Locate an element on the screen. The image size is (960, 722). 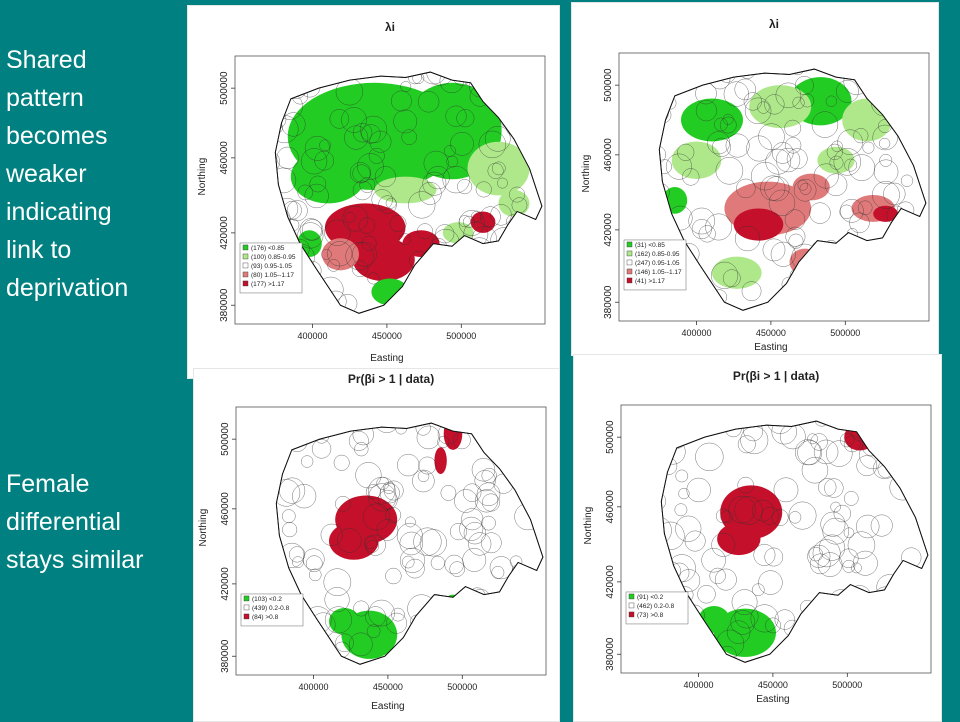
map-legend: (91) <0.2 (462) 0.2-0.8 (73) >0.8 is located at coordinates (657, 608).